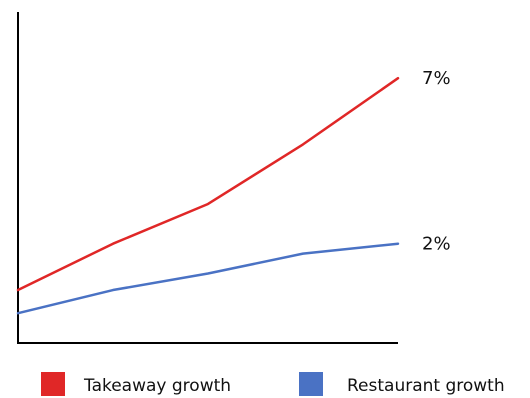  What do you see at coordinates (426, 386) in the screenshot?
I see `legend-label-restaurant-growth: Restaurant growth` at bounding box center [426, 386].